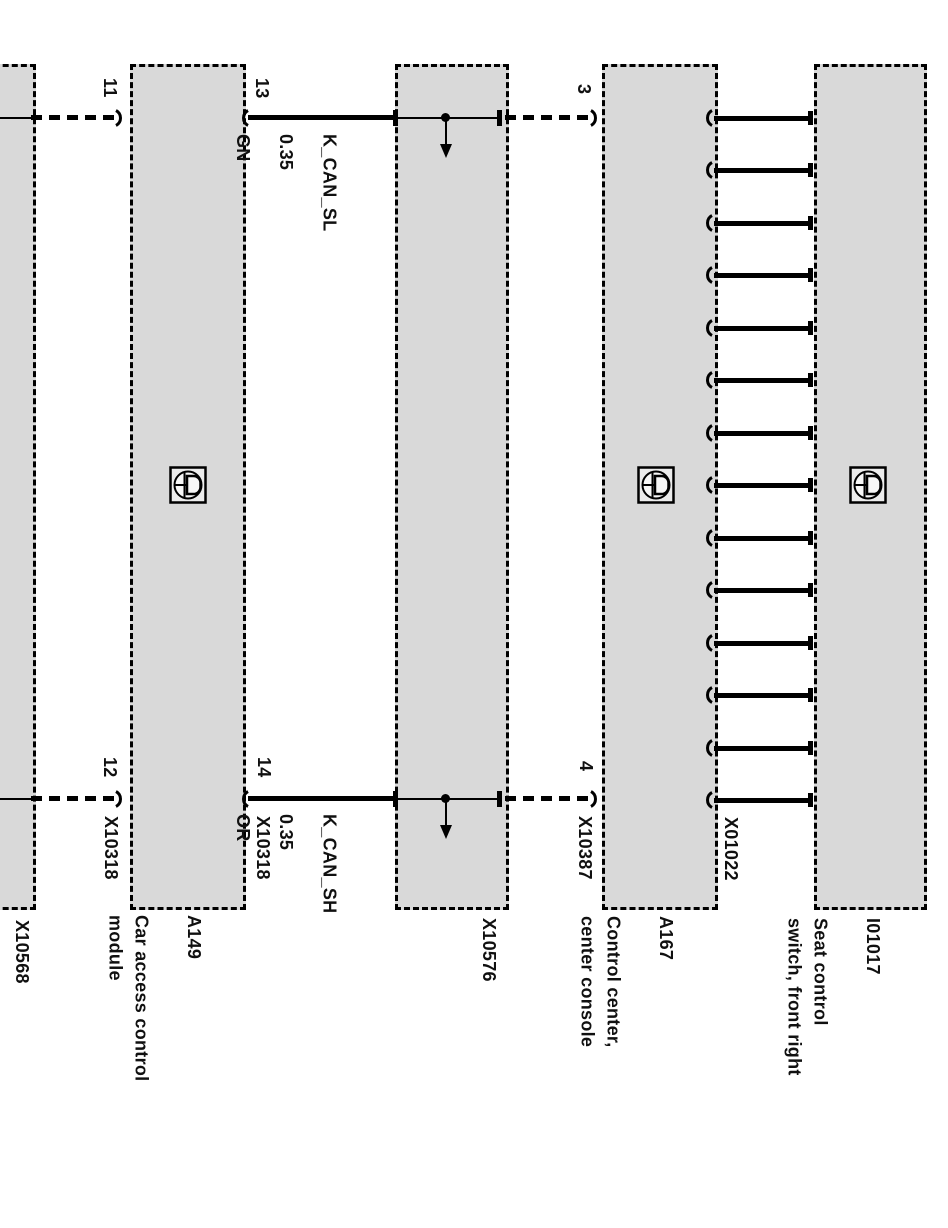 The image size is (948, 1228). I want to click on connector-label: X10387, so click(585, 848).